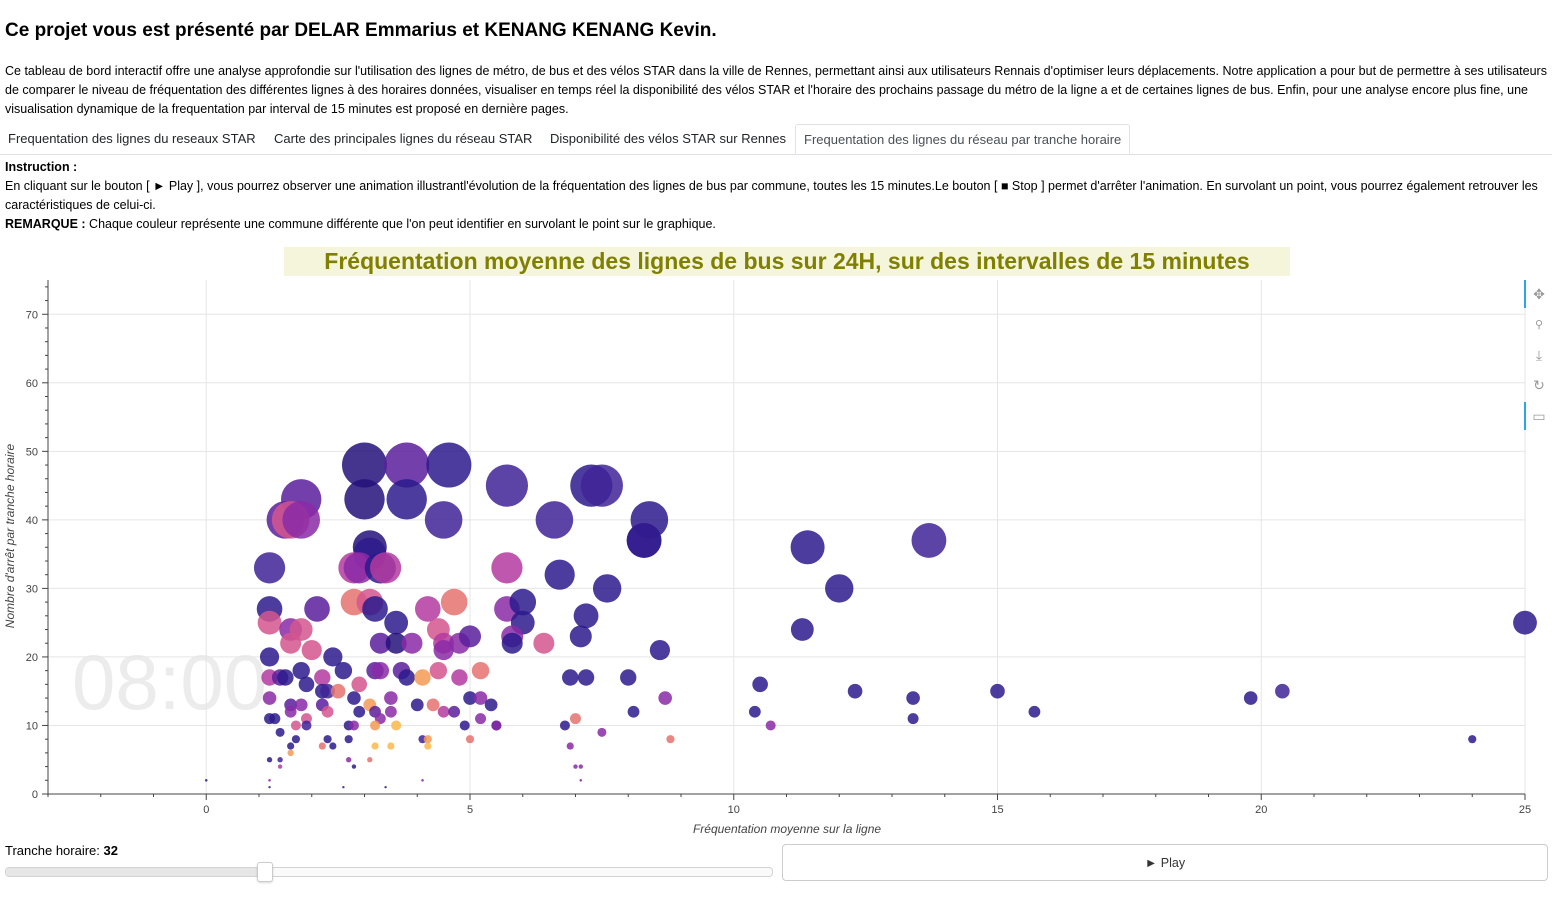 The height and width of the screenshot is (903, 1552). Describe the element at coordinates (1539, 325) in the screenshot. I see `wheel-zoom-icon: ⚲` at that location.